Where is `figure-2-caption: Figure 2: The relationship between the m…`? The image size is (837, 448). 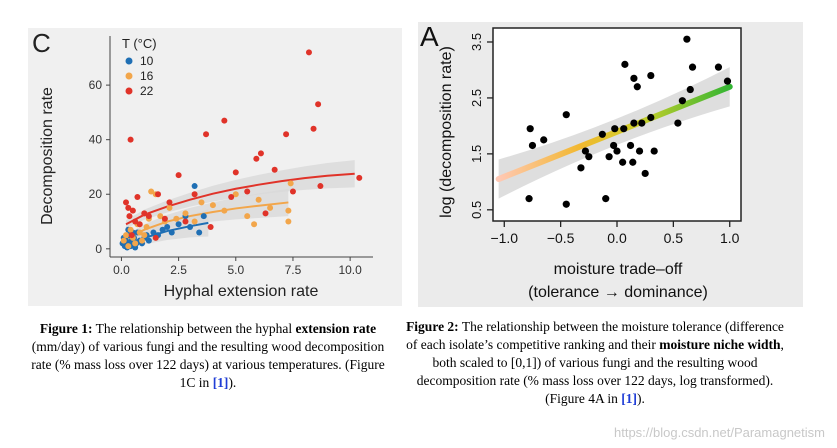
figure-2-caption: Figure 2: The relationship between the m… is located at coordinates (595, 363).